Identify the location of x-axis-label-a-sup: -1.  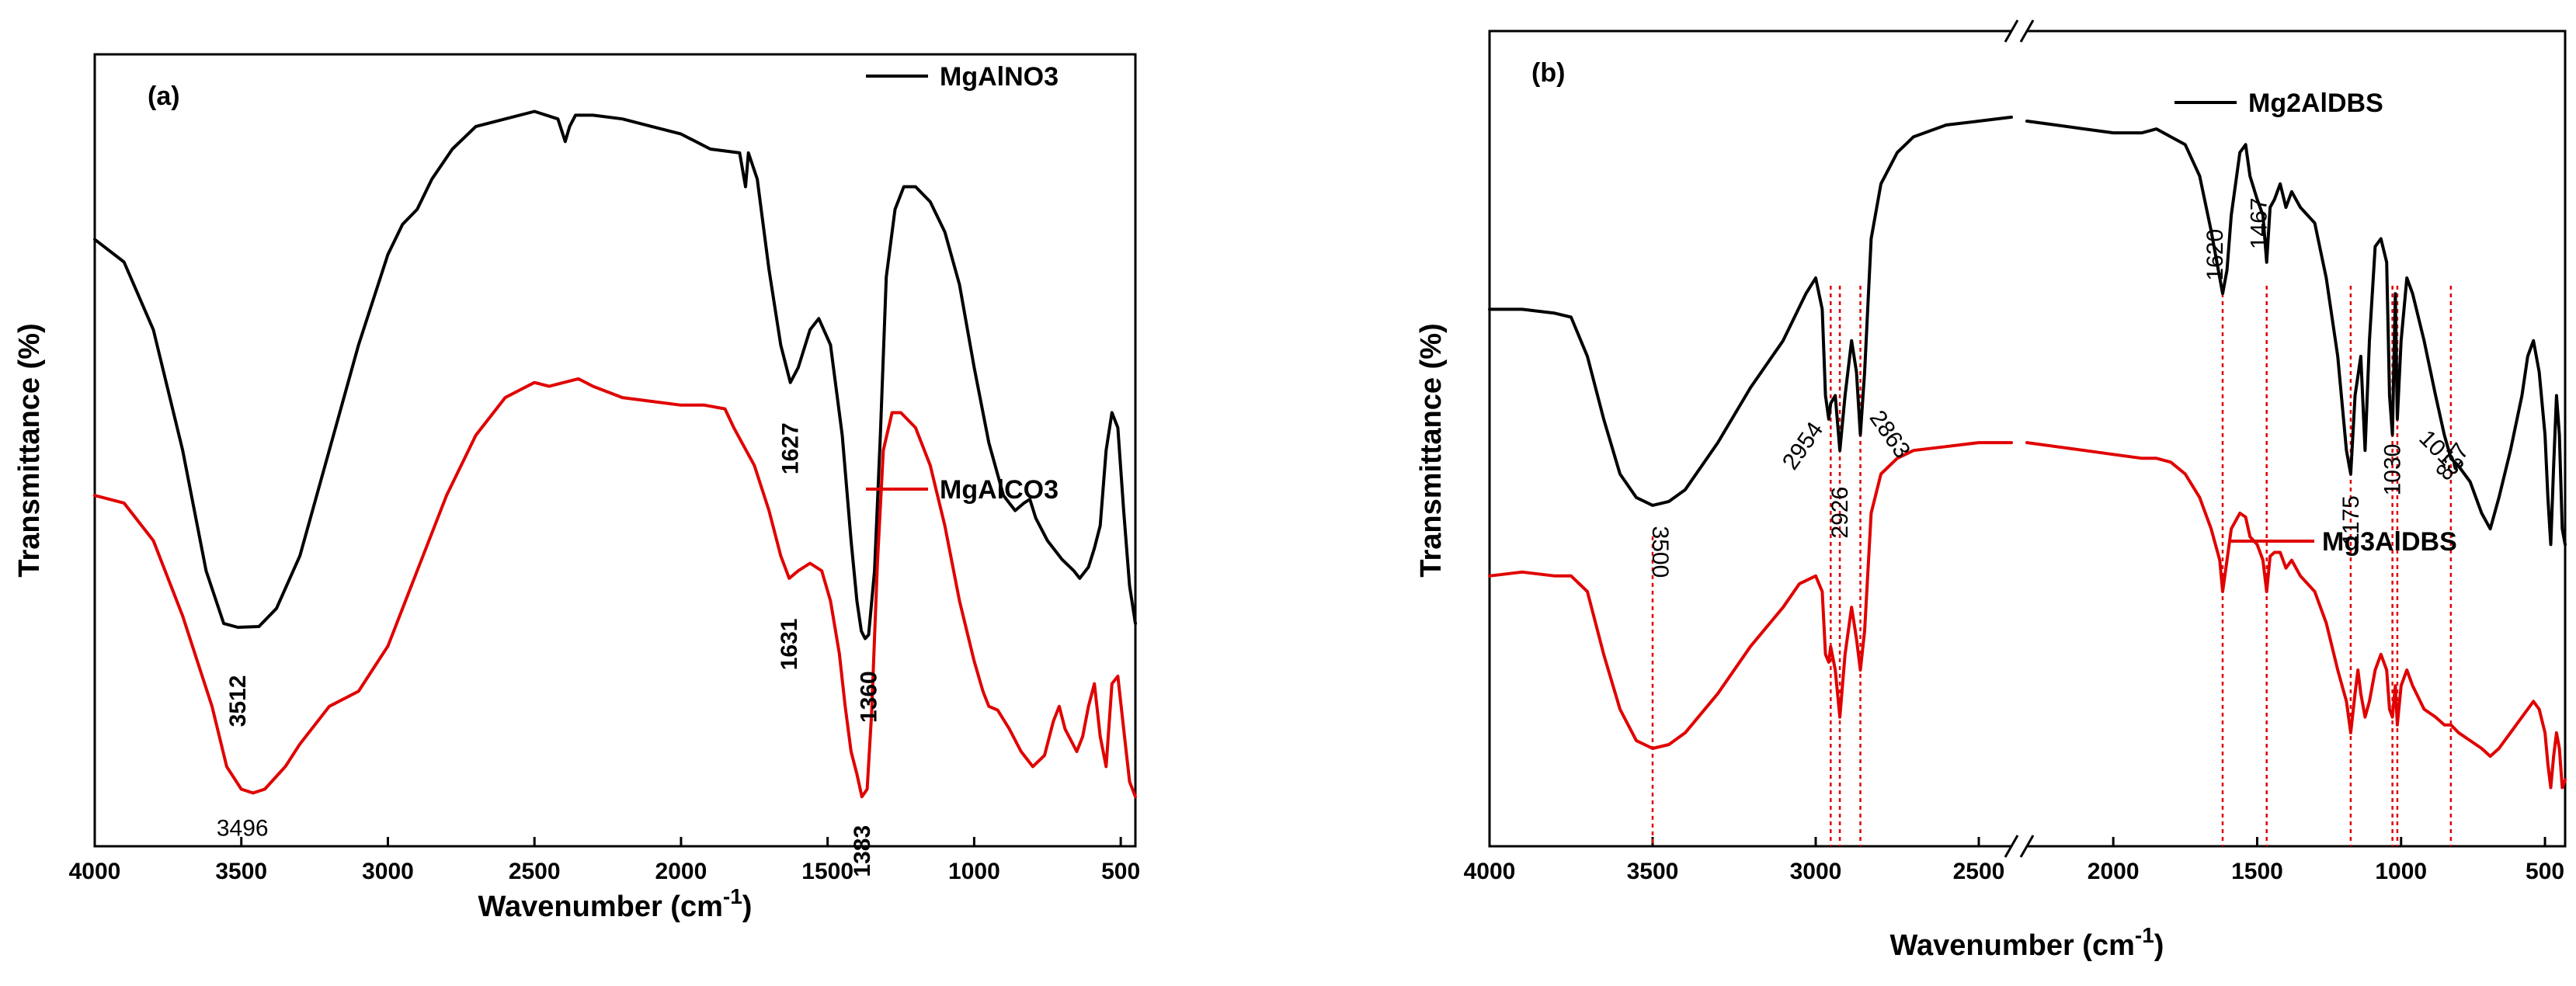
(732, 896).